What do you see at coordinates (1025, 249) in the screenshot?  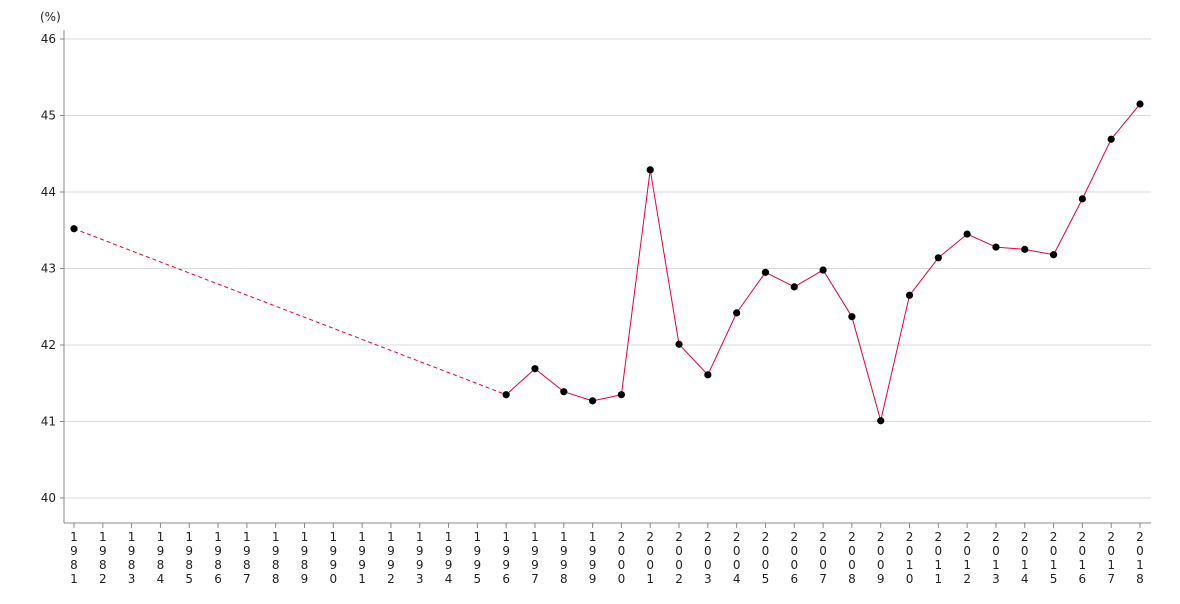 I see `data-point-2014` at bounding box center [1025, 249].